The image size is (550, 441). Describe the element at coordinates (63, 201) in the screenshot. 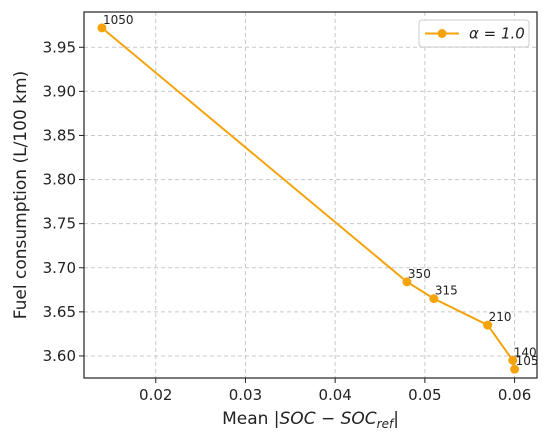

I see `y-axis-ticks: 3.60 3.65 3.70 3.75 3.80 3.85 3.90 3.95` at that location.